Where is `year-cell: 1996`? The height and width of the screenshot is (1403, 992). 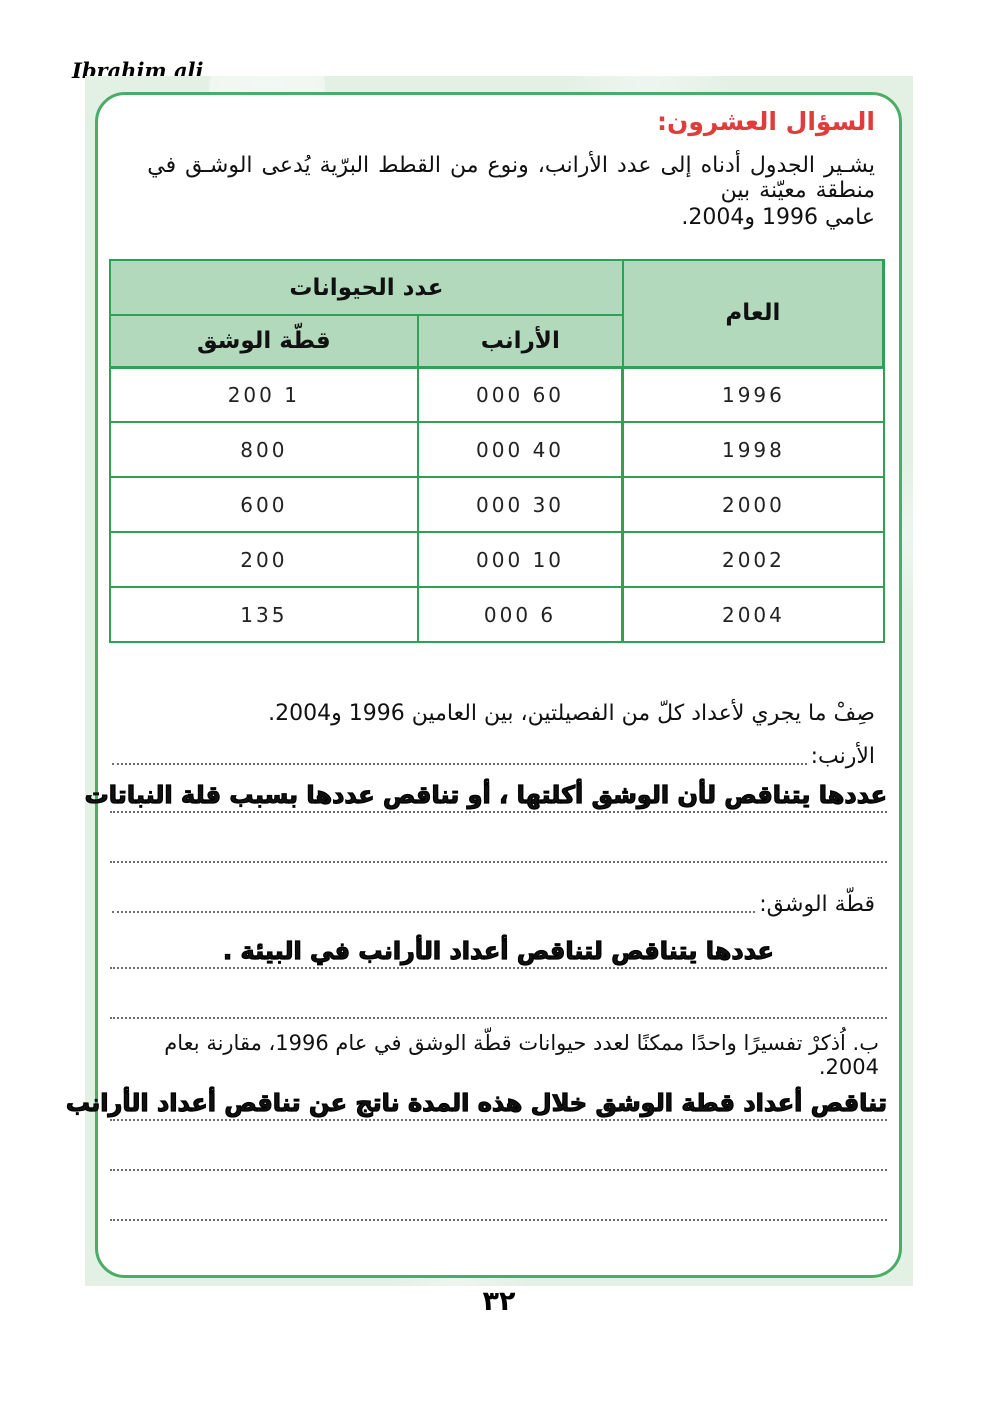
year-cell: 1996 is located at coordinates (753, 394).